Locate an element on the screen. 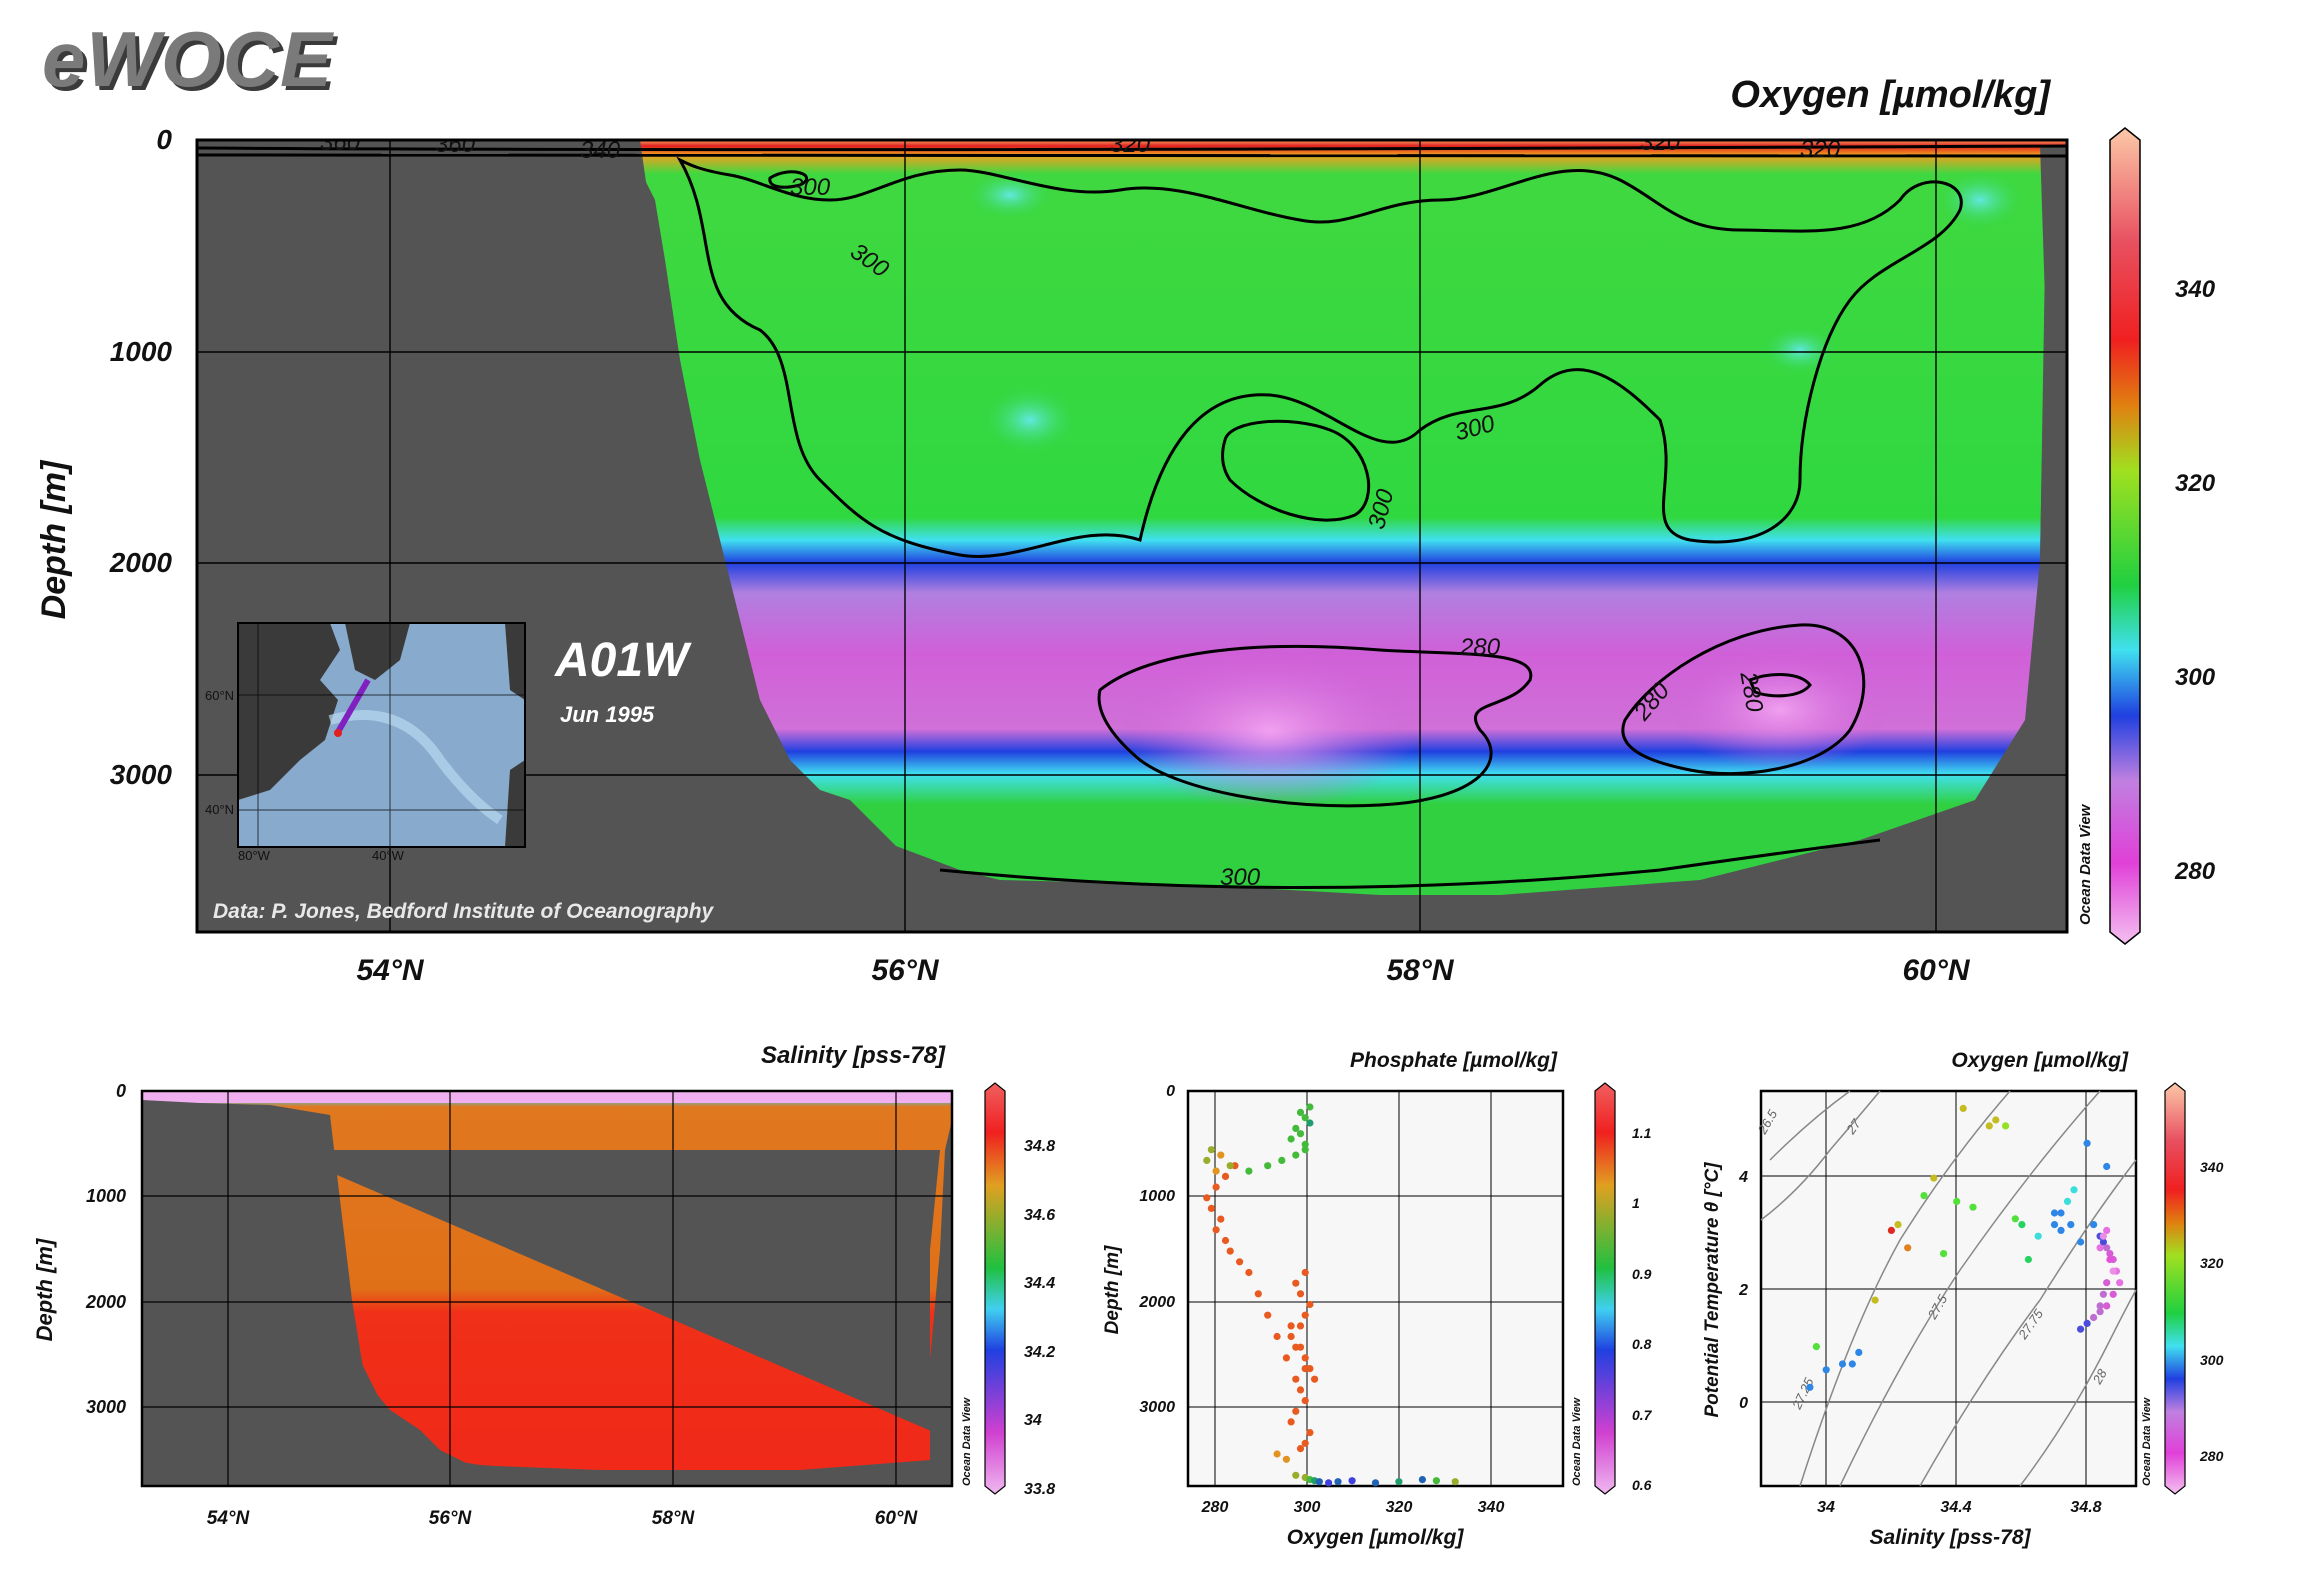 The image size is (2317, 1584). sal-frame is located at coordinates (547, 1288).